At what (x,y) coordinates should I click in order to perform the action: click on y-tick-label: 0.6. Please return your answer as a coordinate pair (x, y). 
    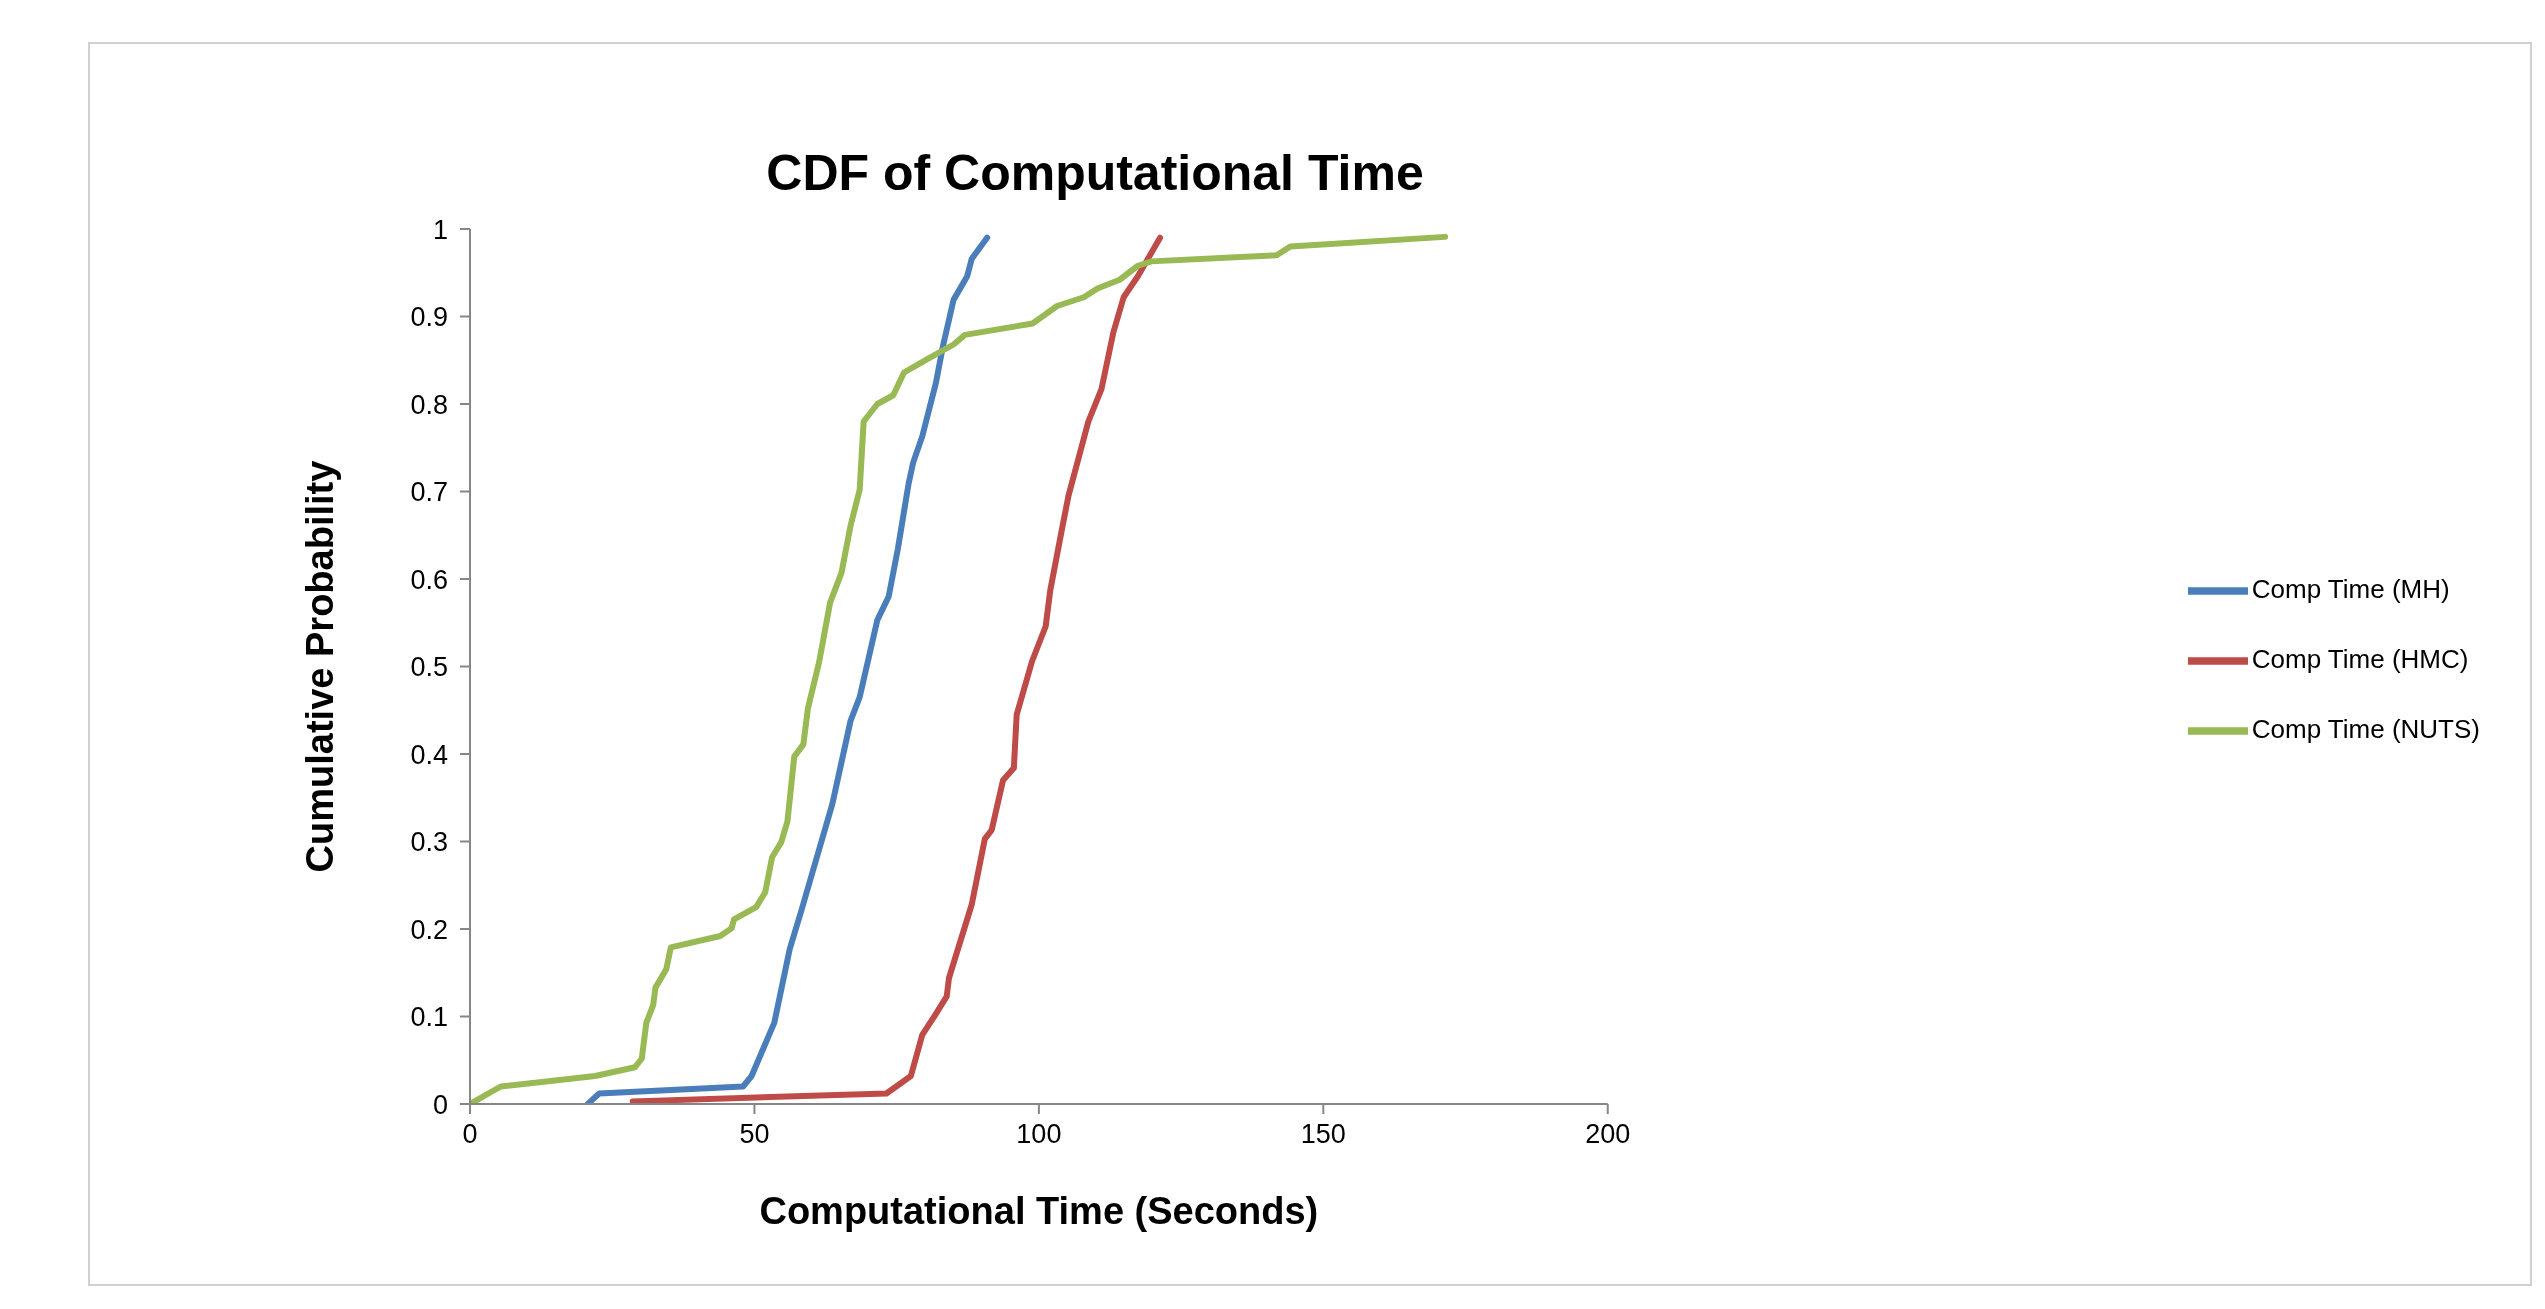
    Looking at the image, I should click on (429, 579).